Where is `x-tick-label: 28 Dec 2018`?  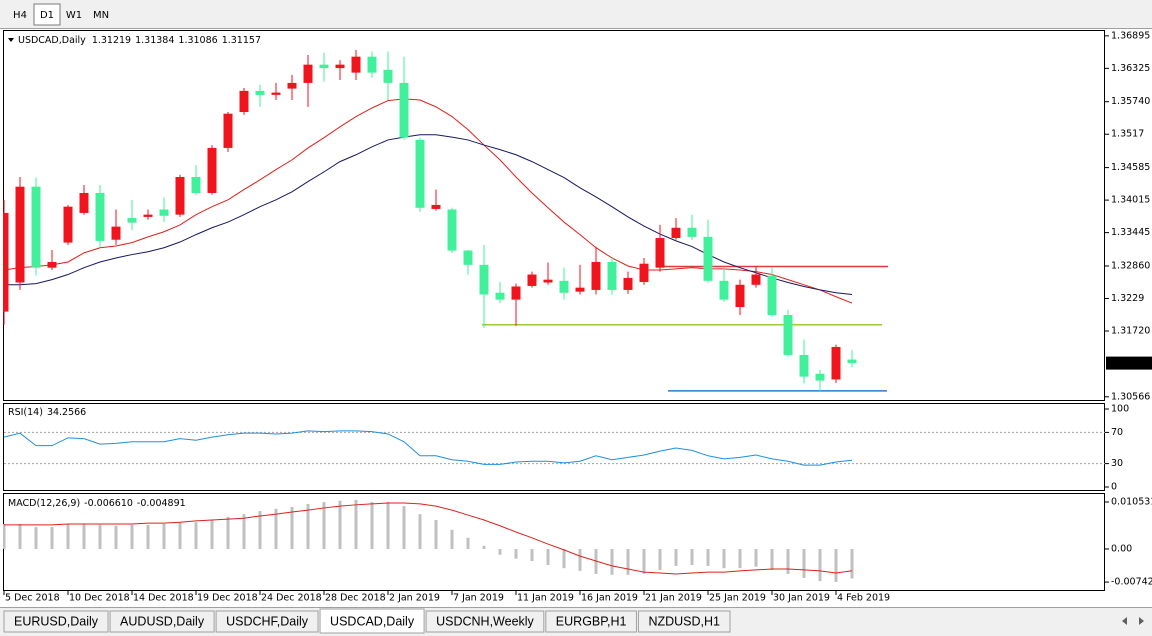
x-tick-label: 28 Dec 2018 is located at coordinates (355, 598).